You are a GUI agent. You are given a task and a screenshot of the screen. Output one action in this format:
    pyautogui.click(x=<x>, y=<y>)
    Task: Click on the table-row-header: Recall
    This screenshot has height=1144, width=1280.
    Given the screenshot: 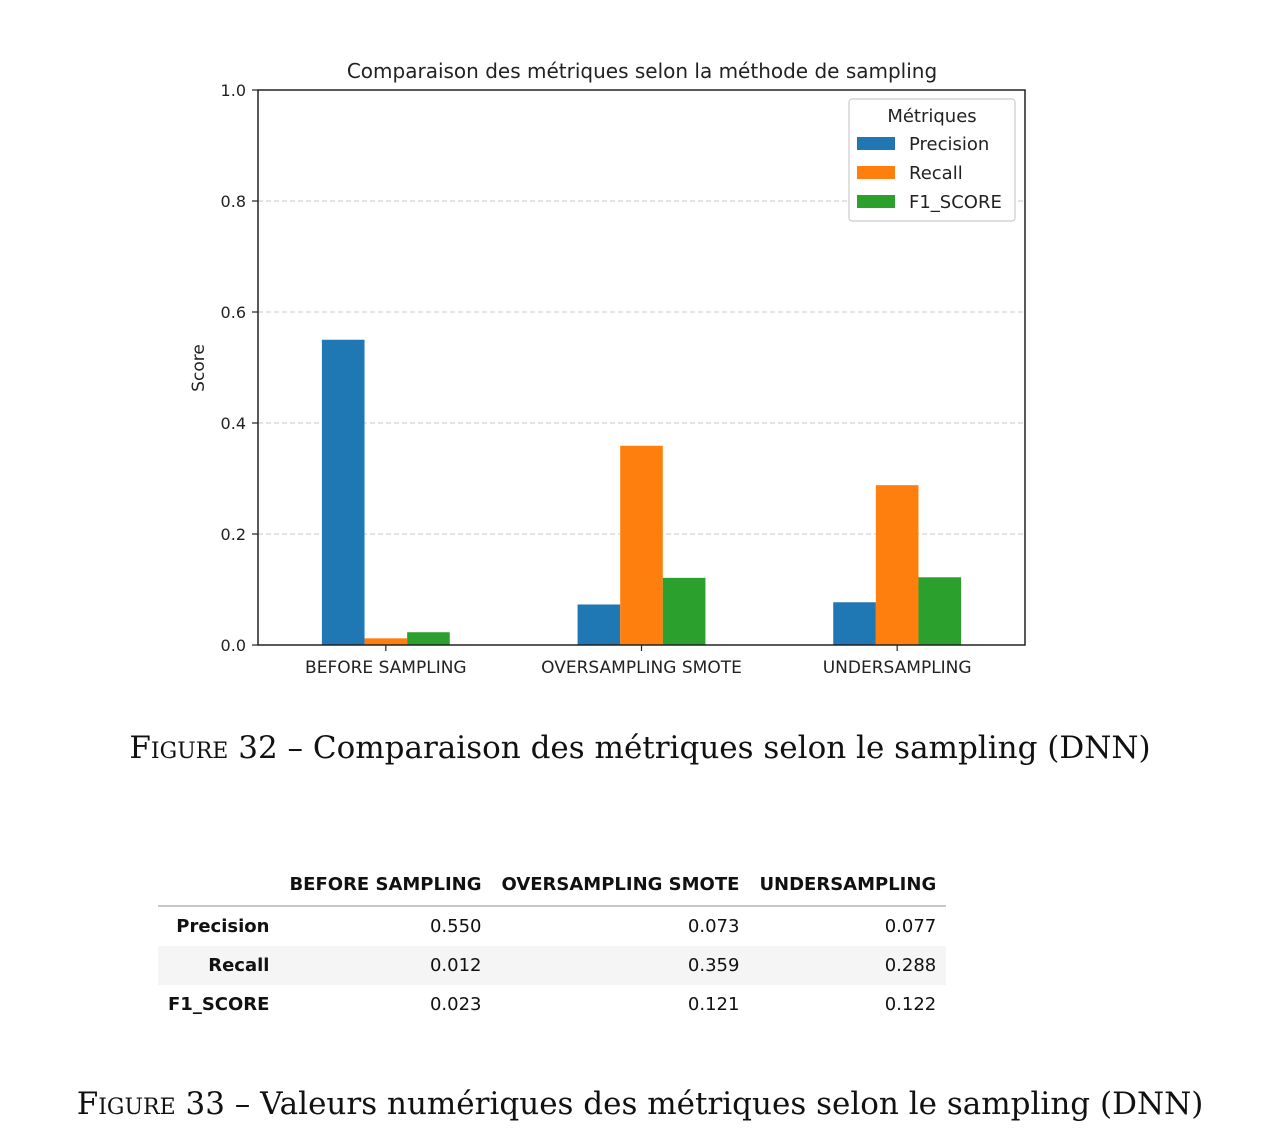 What is the action you would take?
    pyautogui.click(x=218, y=965)
    